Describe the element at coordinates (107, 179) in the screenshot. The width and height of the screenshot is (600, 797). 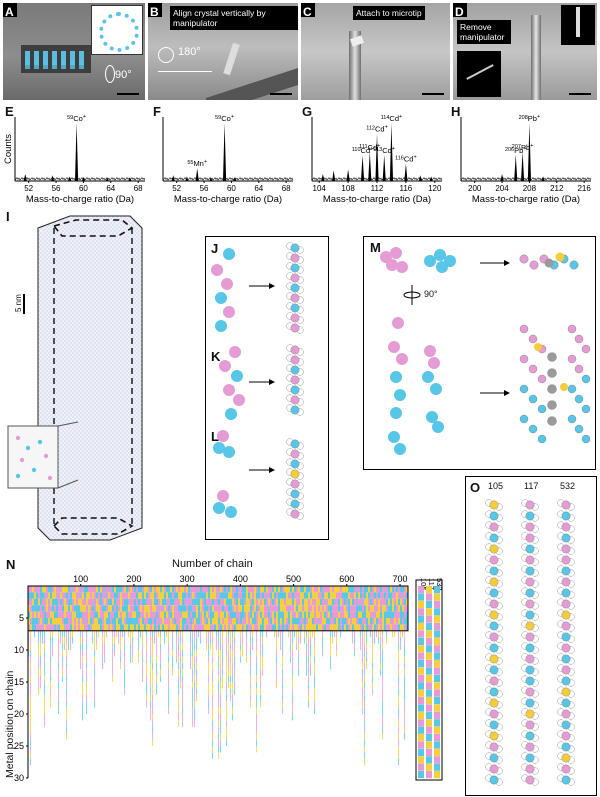
I see `spectrum-peak` at that location.